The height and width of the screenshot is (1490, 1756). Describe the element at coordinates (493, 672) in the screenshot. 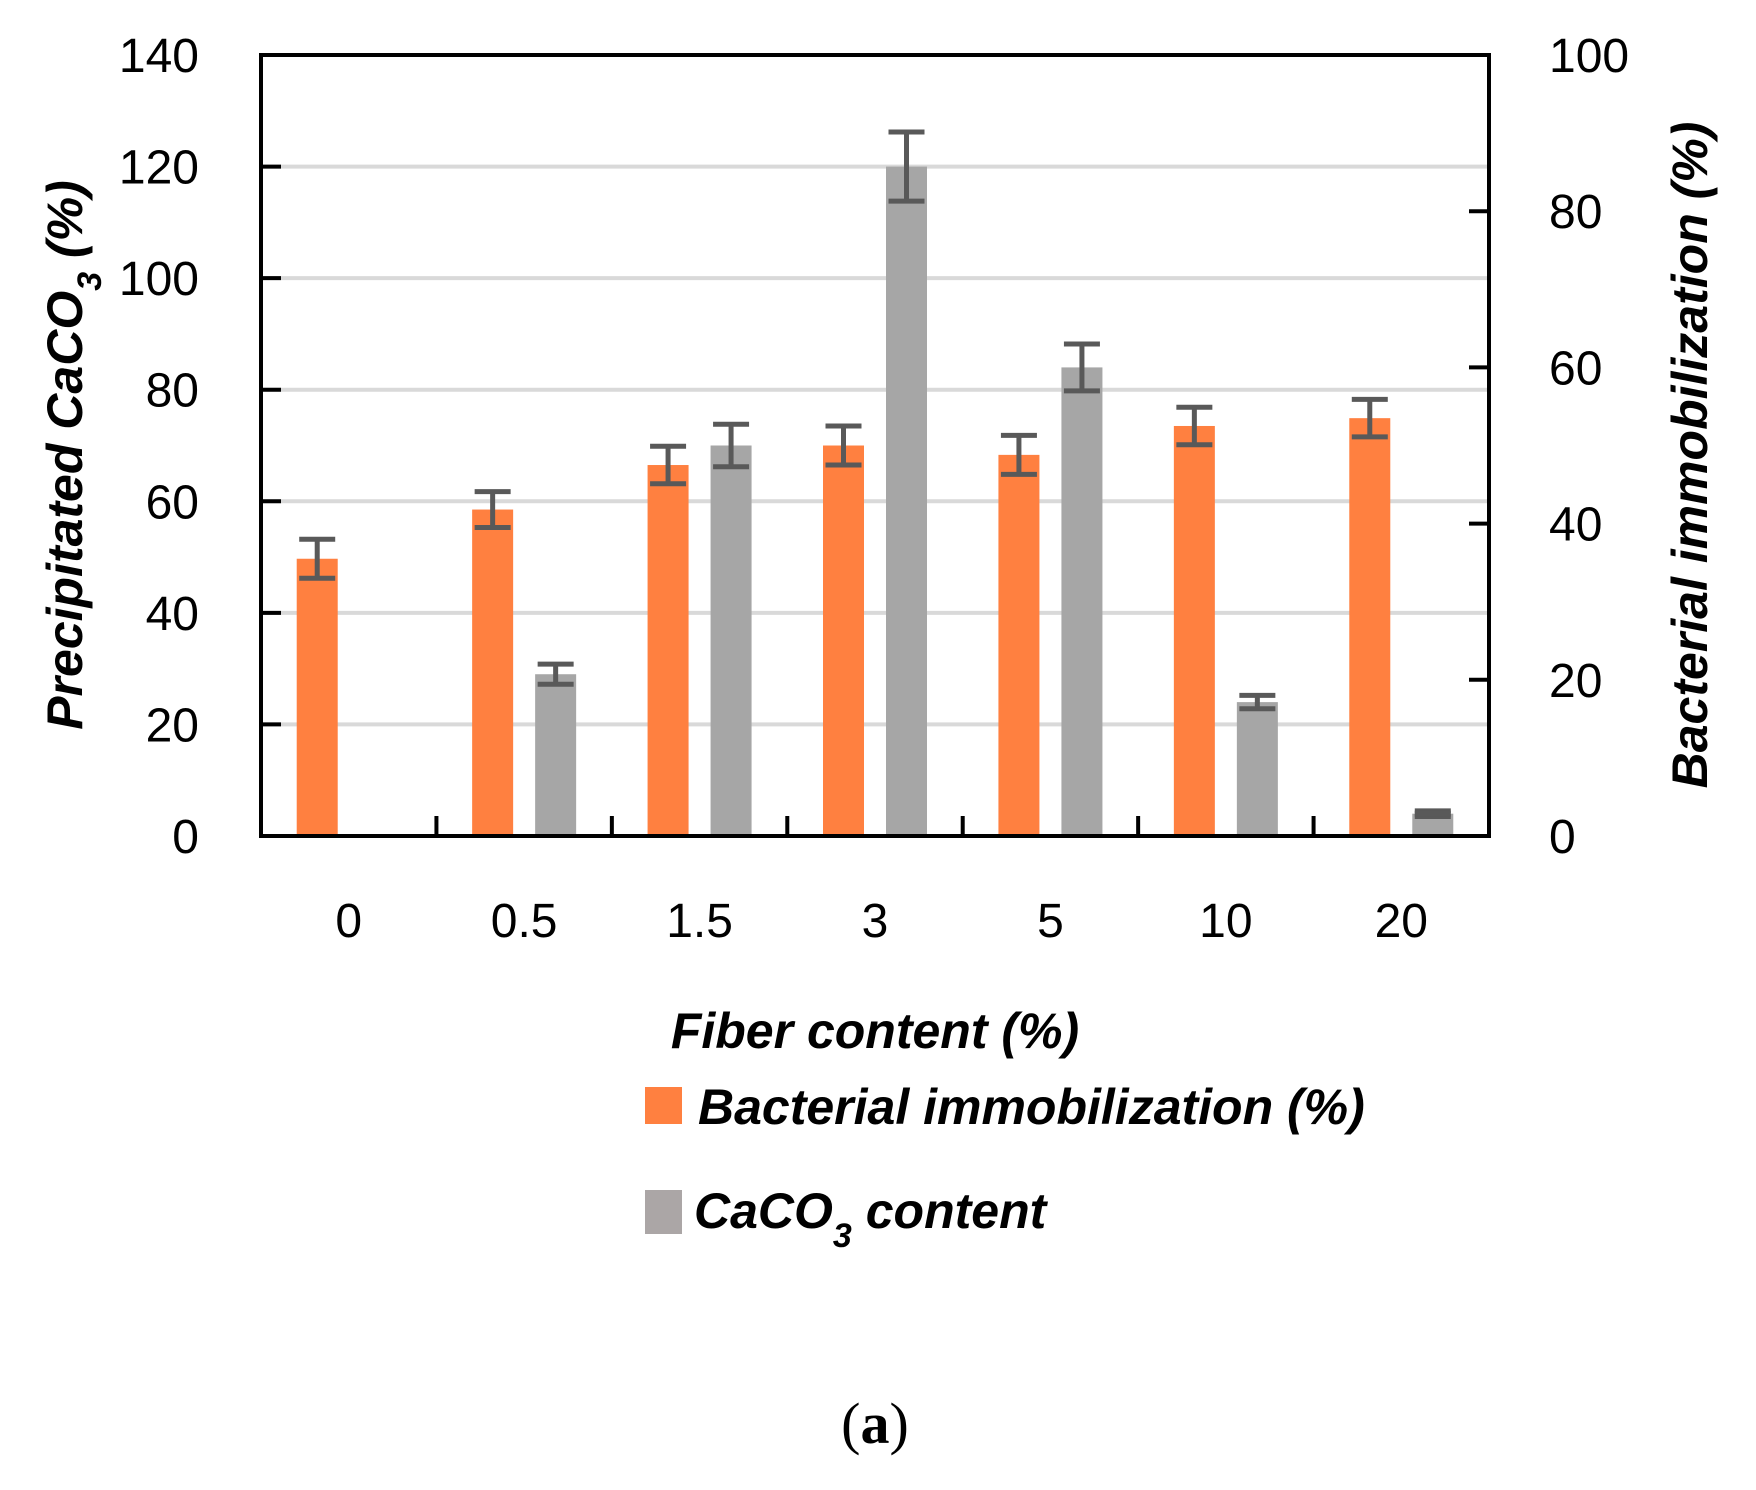

I see `bar-bacterial-0.5` at that location.